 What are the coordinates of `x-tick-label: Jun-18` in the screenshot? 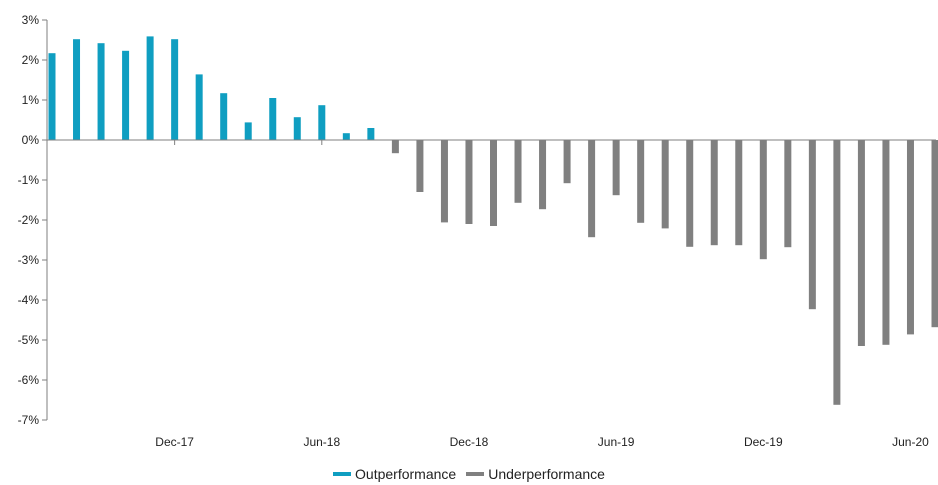 It's located at (321, 442).